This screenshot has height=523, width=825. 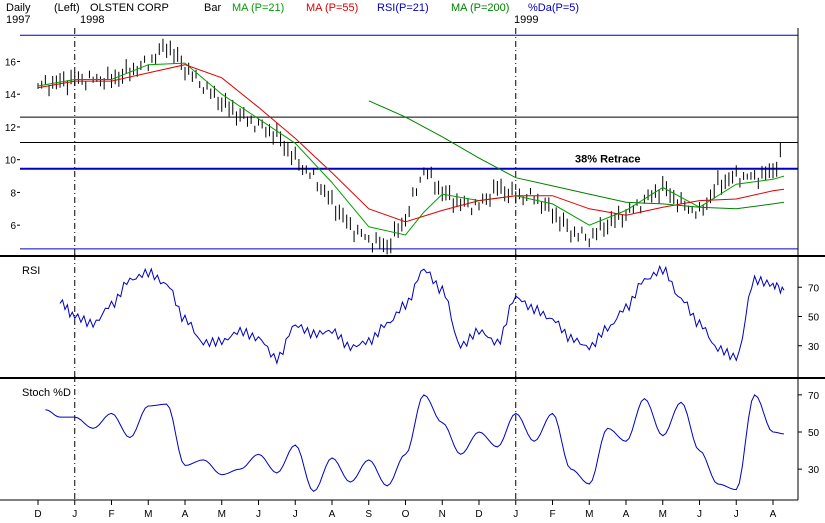 What do you see at coordinates (332, 8) in the screenshot?
I see `header-label: MA (P=55)` at bounding box center [332, 8].